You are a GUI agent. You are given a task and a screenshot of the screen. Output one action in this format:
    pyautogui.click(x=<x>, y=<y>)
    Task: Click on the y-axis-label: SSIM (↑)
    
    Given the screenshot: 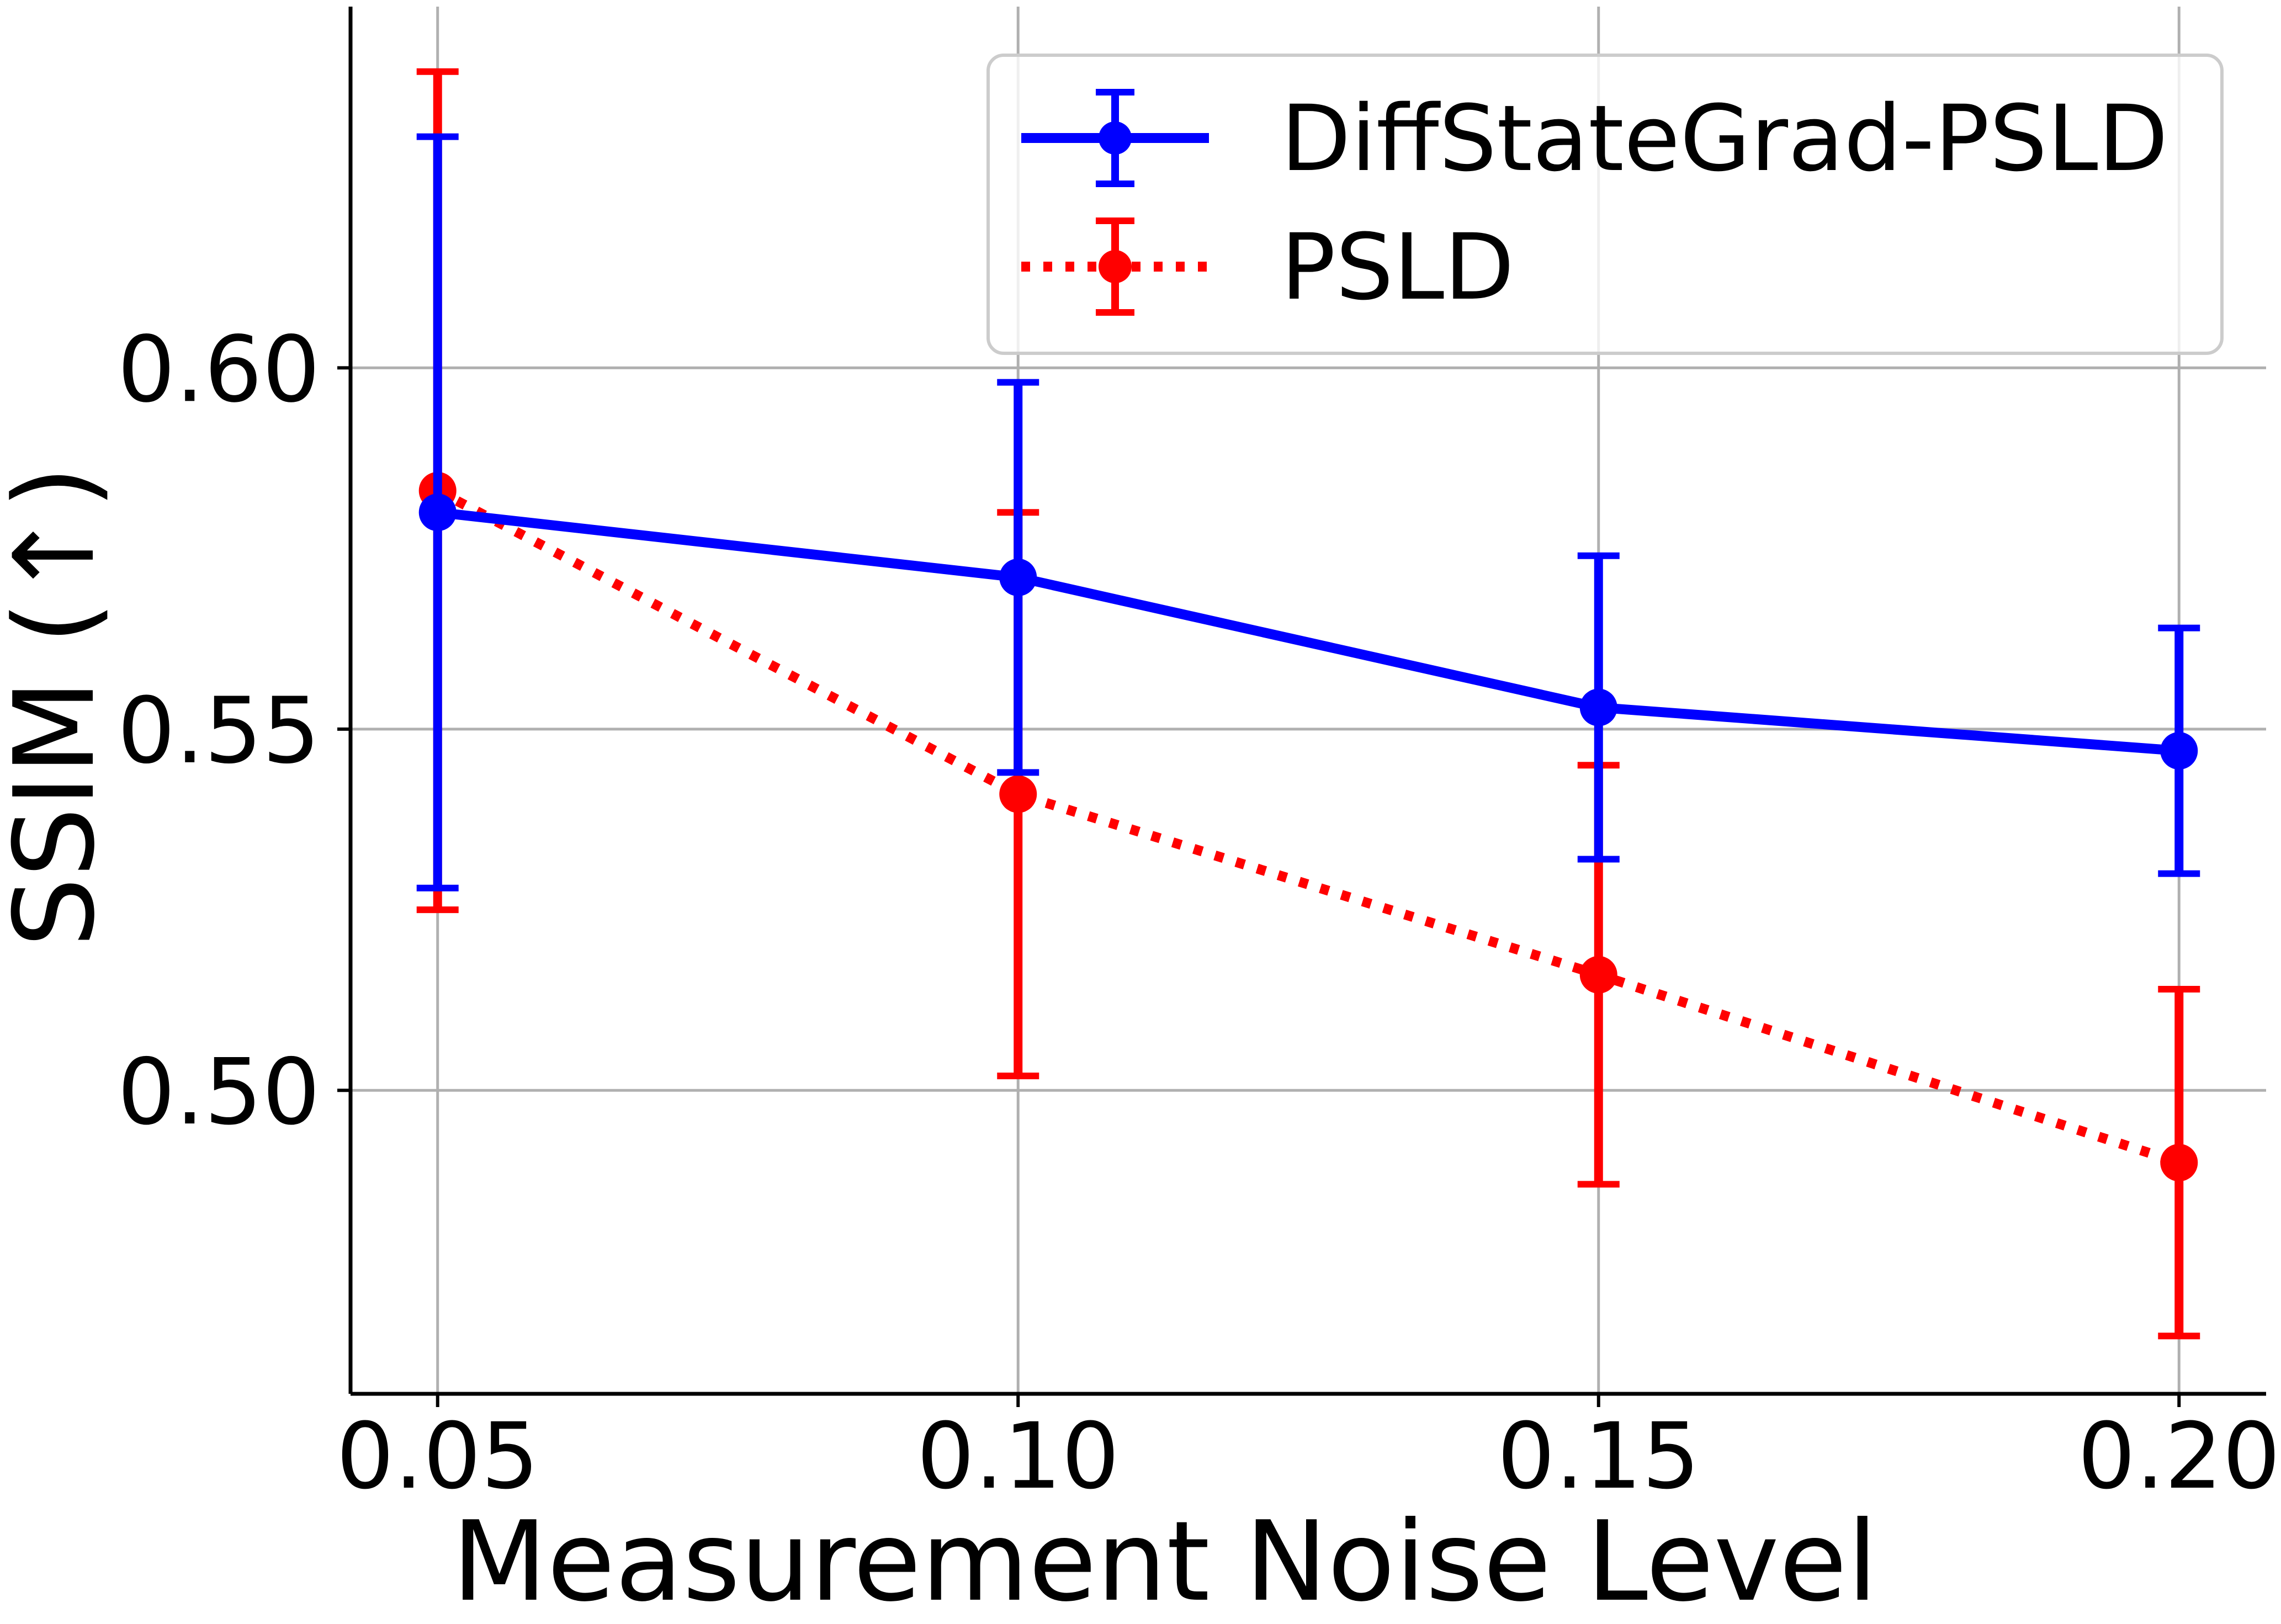 What is the action you would take?
    pyautogui.click(x=59, y=707)
    